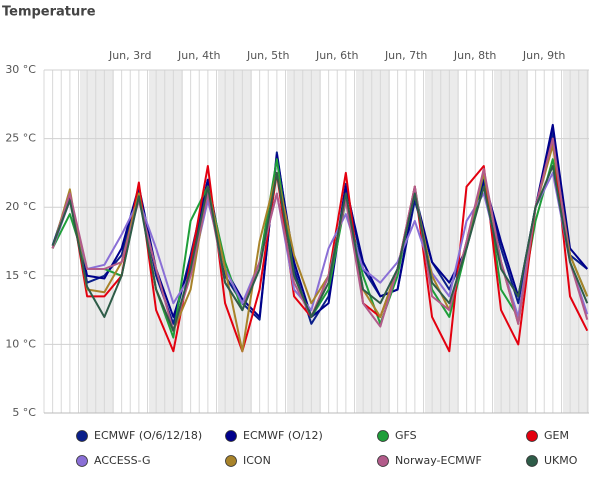 This screenshot has height=488, width=589. Describe the element at coordinates (474, 55) in the screenshot. I see `x-tick-label: Jun, 8th` at that location.